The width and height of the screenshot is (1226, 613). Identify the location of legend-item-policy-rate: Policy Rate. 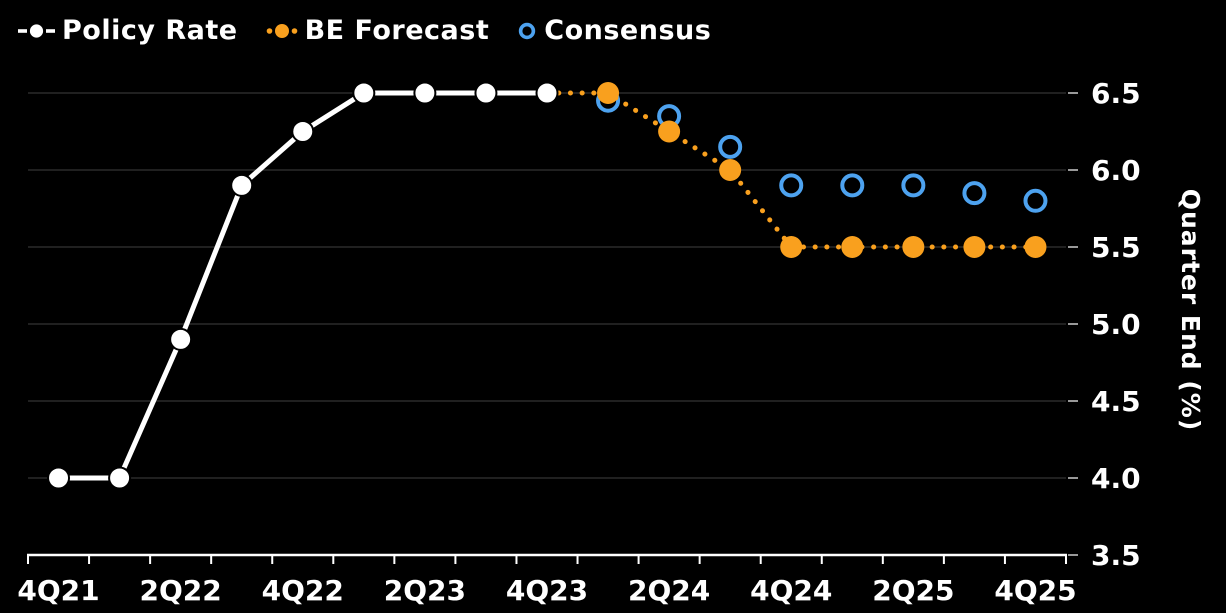
(128, 30).